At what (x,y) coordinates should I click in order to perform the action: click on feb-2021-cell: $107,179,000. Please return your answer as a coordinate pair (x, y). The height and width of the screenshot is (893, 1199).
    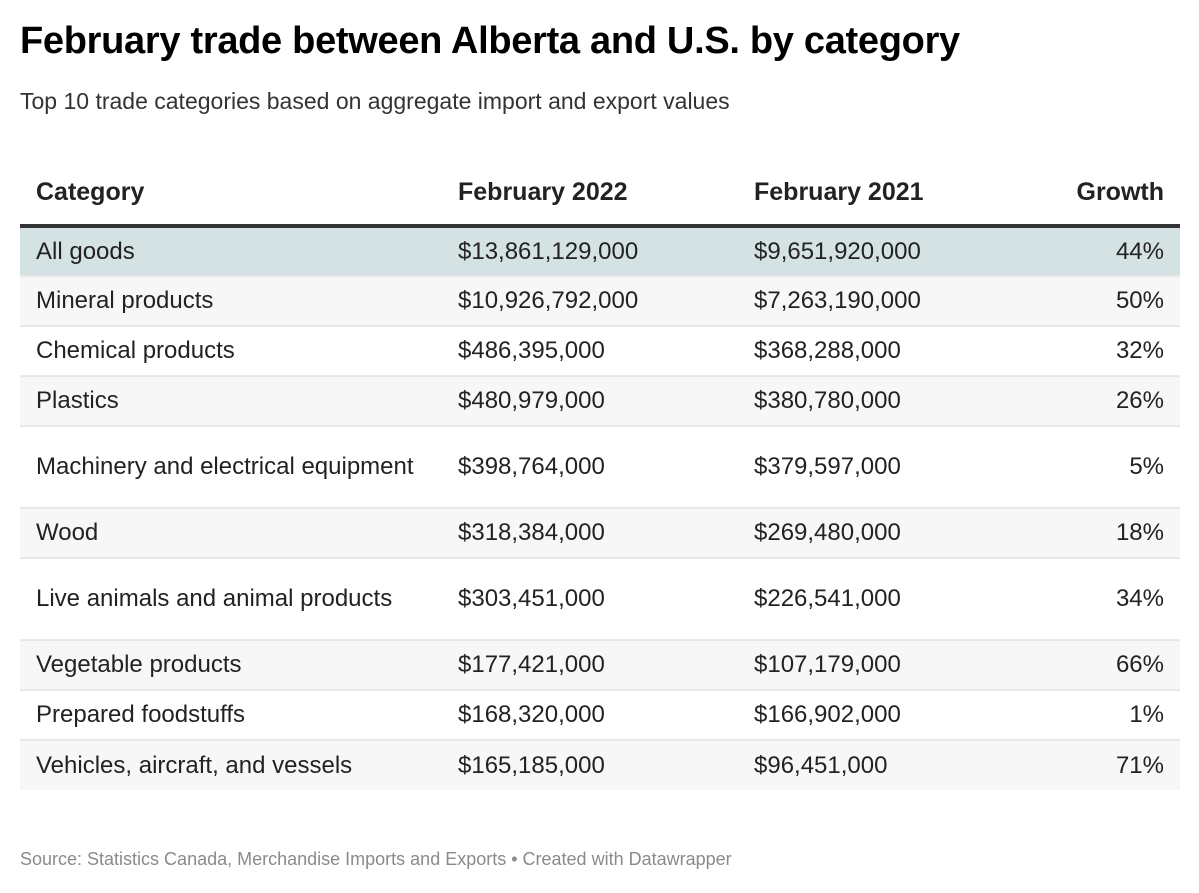
    Looking at the image, I should click on (886, 665).